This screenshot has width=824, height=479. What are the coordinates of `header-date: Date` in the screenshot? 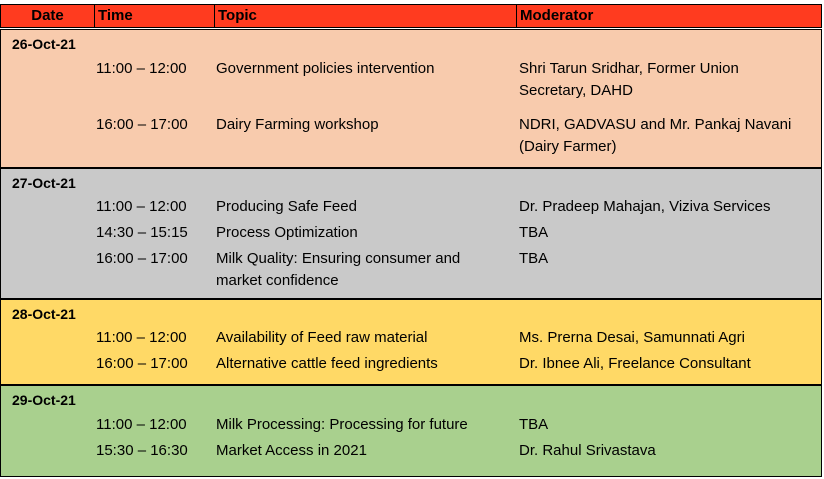 It's located at (47, 15).